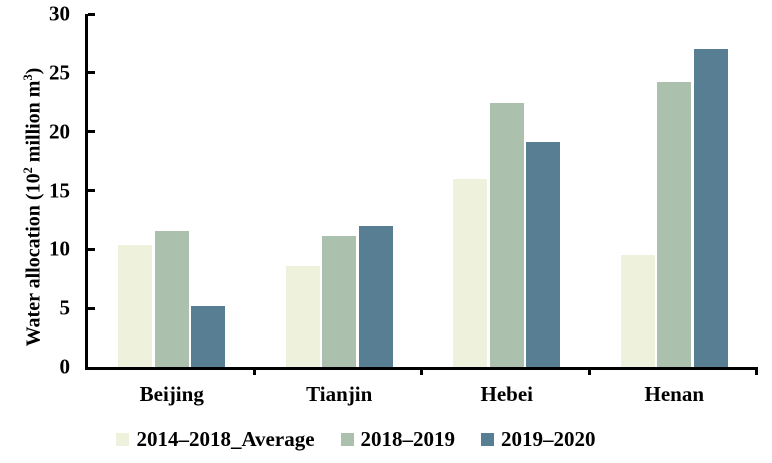 The image size is (772, 463). I want to click on x-category-label-beijing: Beijing, so click(171, 394).